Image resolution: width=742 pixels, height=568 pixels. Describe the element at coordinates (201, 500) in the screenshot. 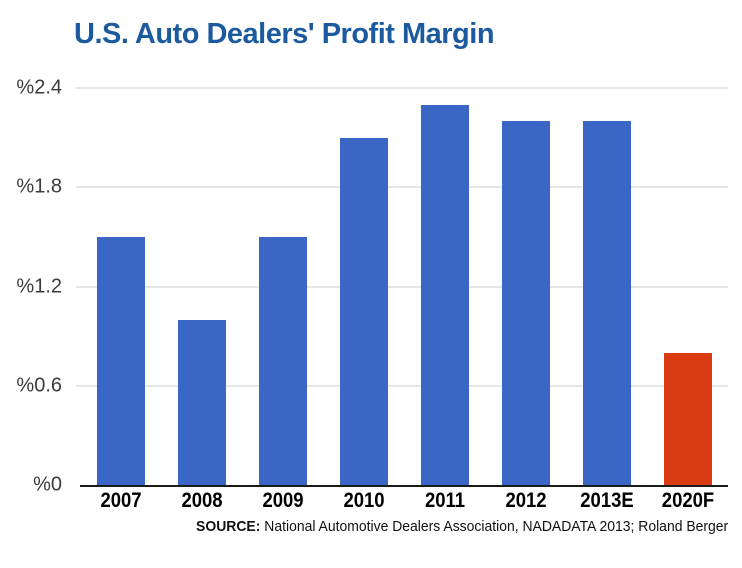

I see `x-axis-label-2008: 2008` at that location.